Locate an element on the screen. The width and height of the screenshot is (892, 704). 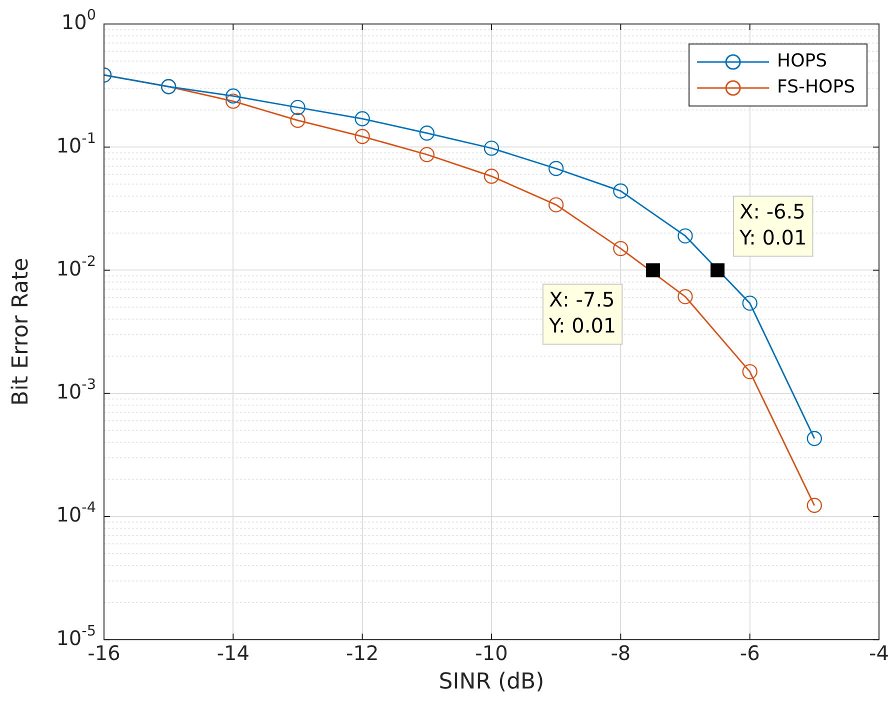
legend-label: FS-HOPS is located at coordinates (816, 87).